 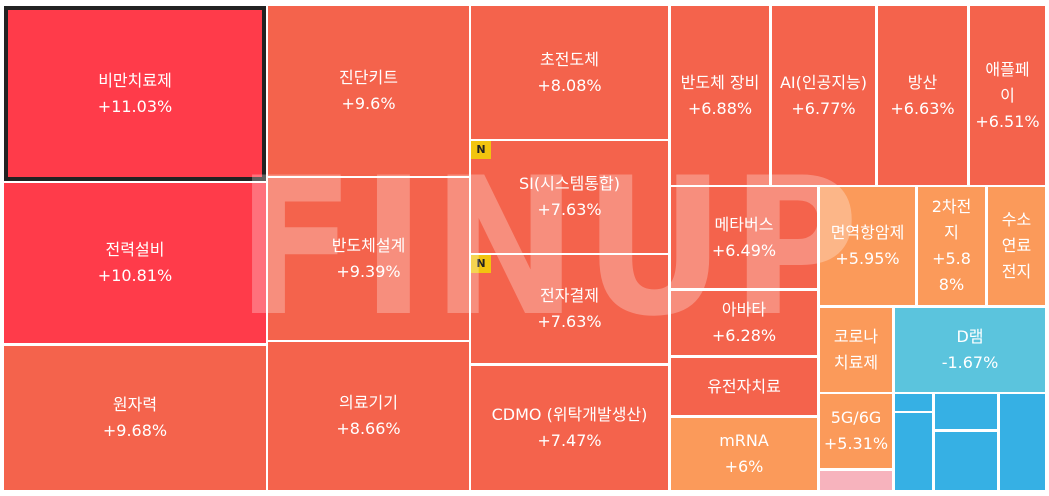 I want to click on treemap-tile: 유전자치료, so click(x=744, y=386).